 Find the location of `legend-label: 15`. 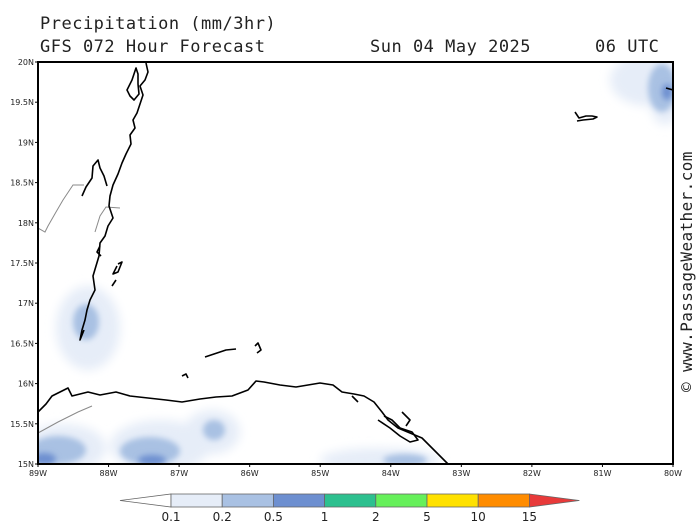

legend-label: 15 is located at coordinates (529, 517).